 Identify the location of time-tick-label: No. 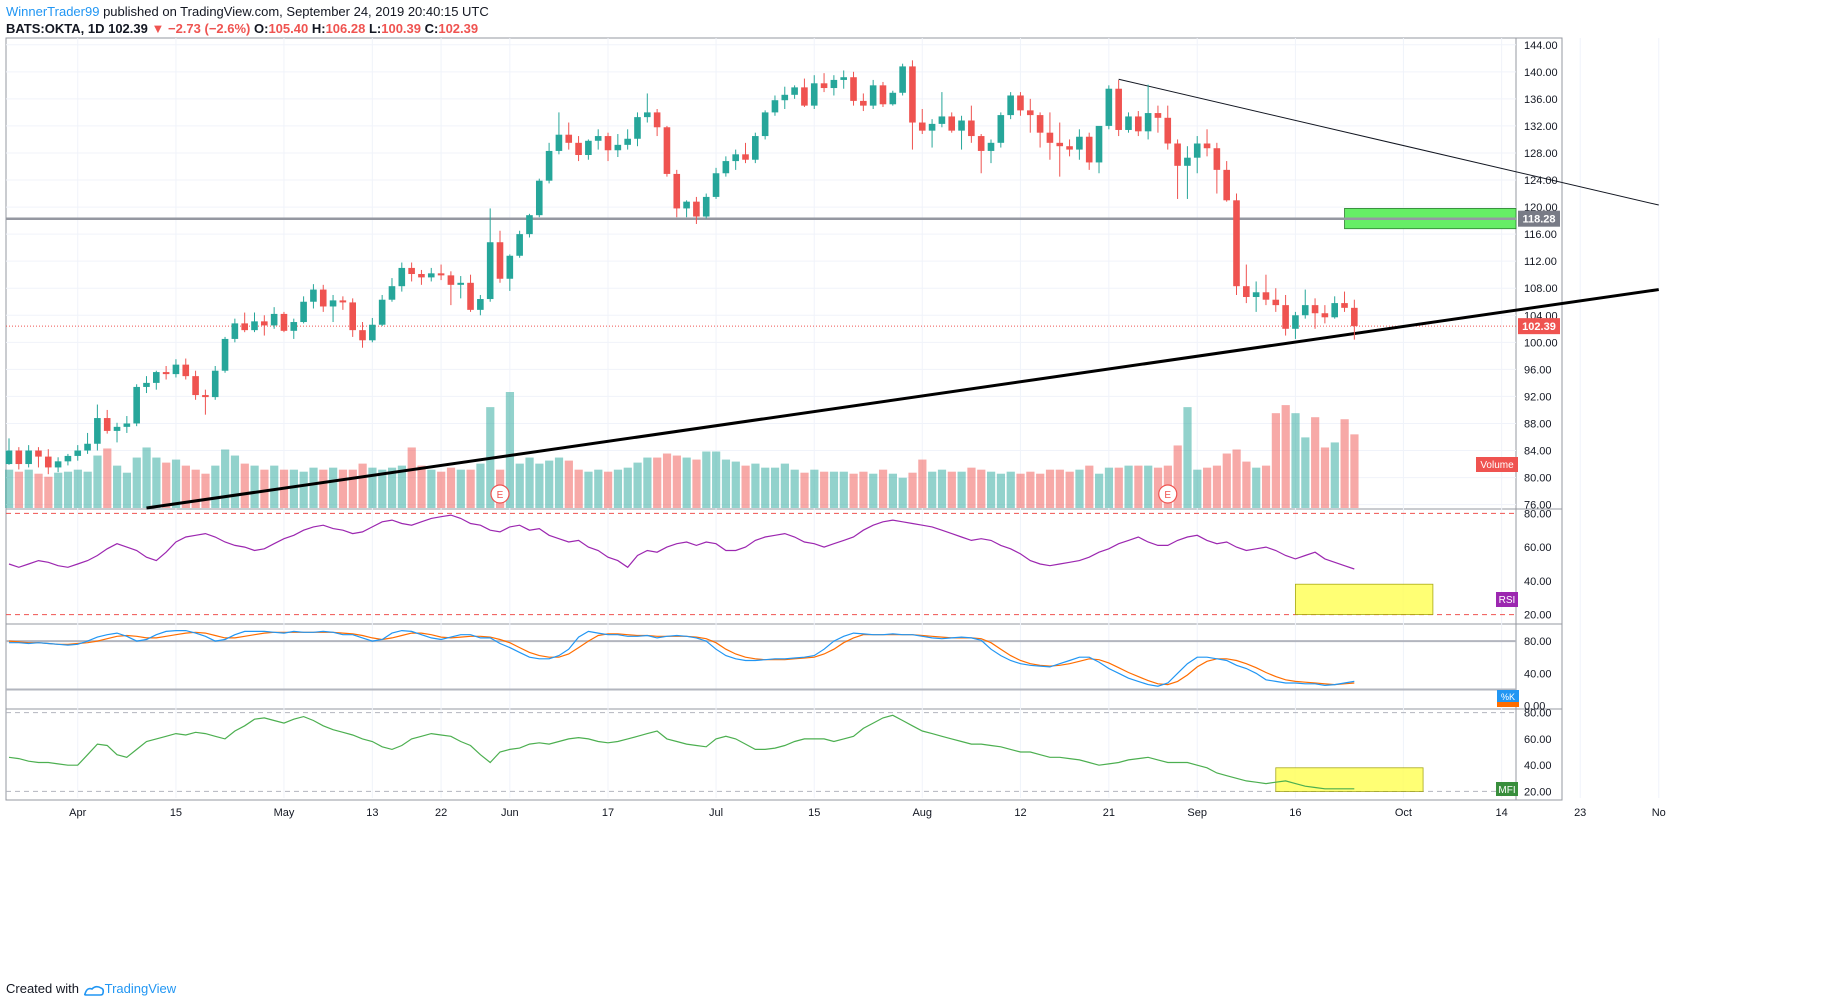
(1659, 813).